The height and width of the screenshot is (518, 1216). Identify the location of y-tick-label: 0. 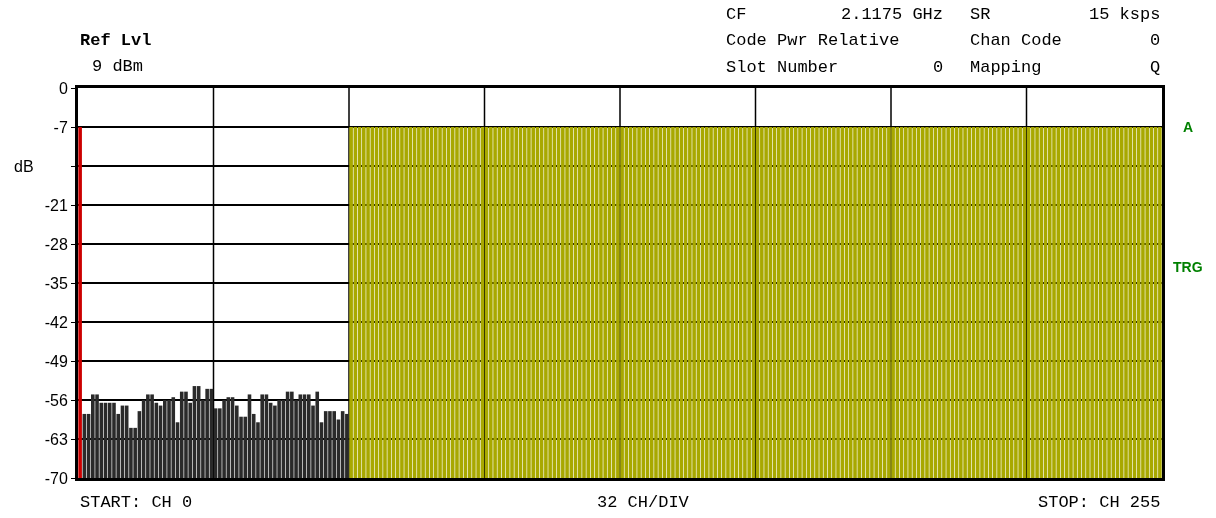
(63, 88).